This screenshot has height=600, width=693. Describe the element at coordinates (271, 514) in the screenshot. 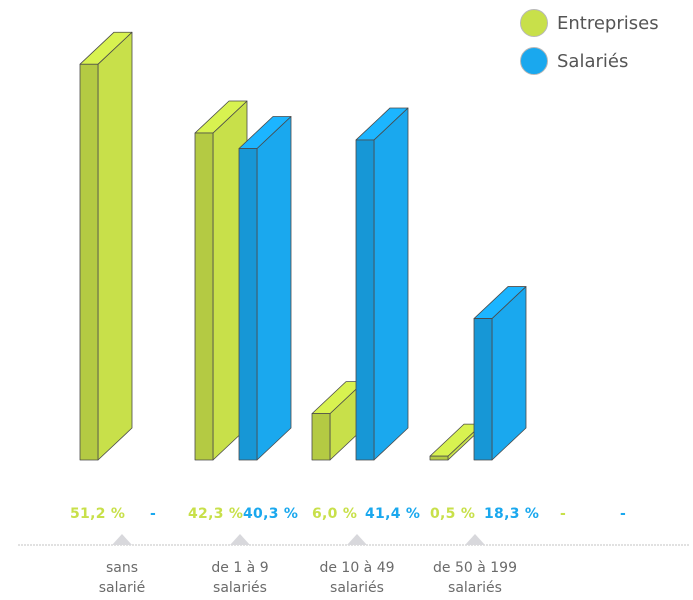

I see `value-label-salaries-1: 40,3 %` at that location.